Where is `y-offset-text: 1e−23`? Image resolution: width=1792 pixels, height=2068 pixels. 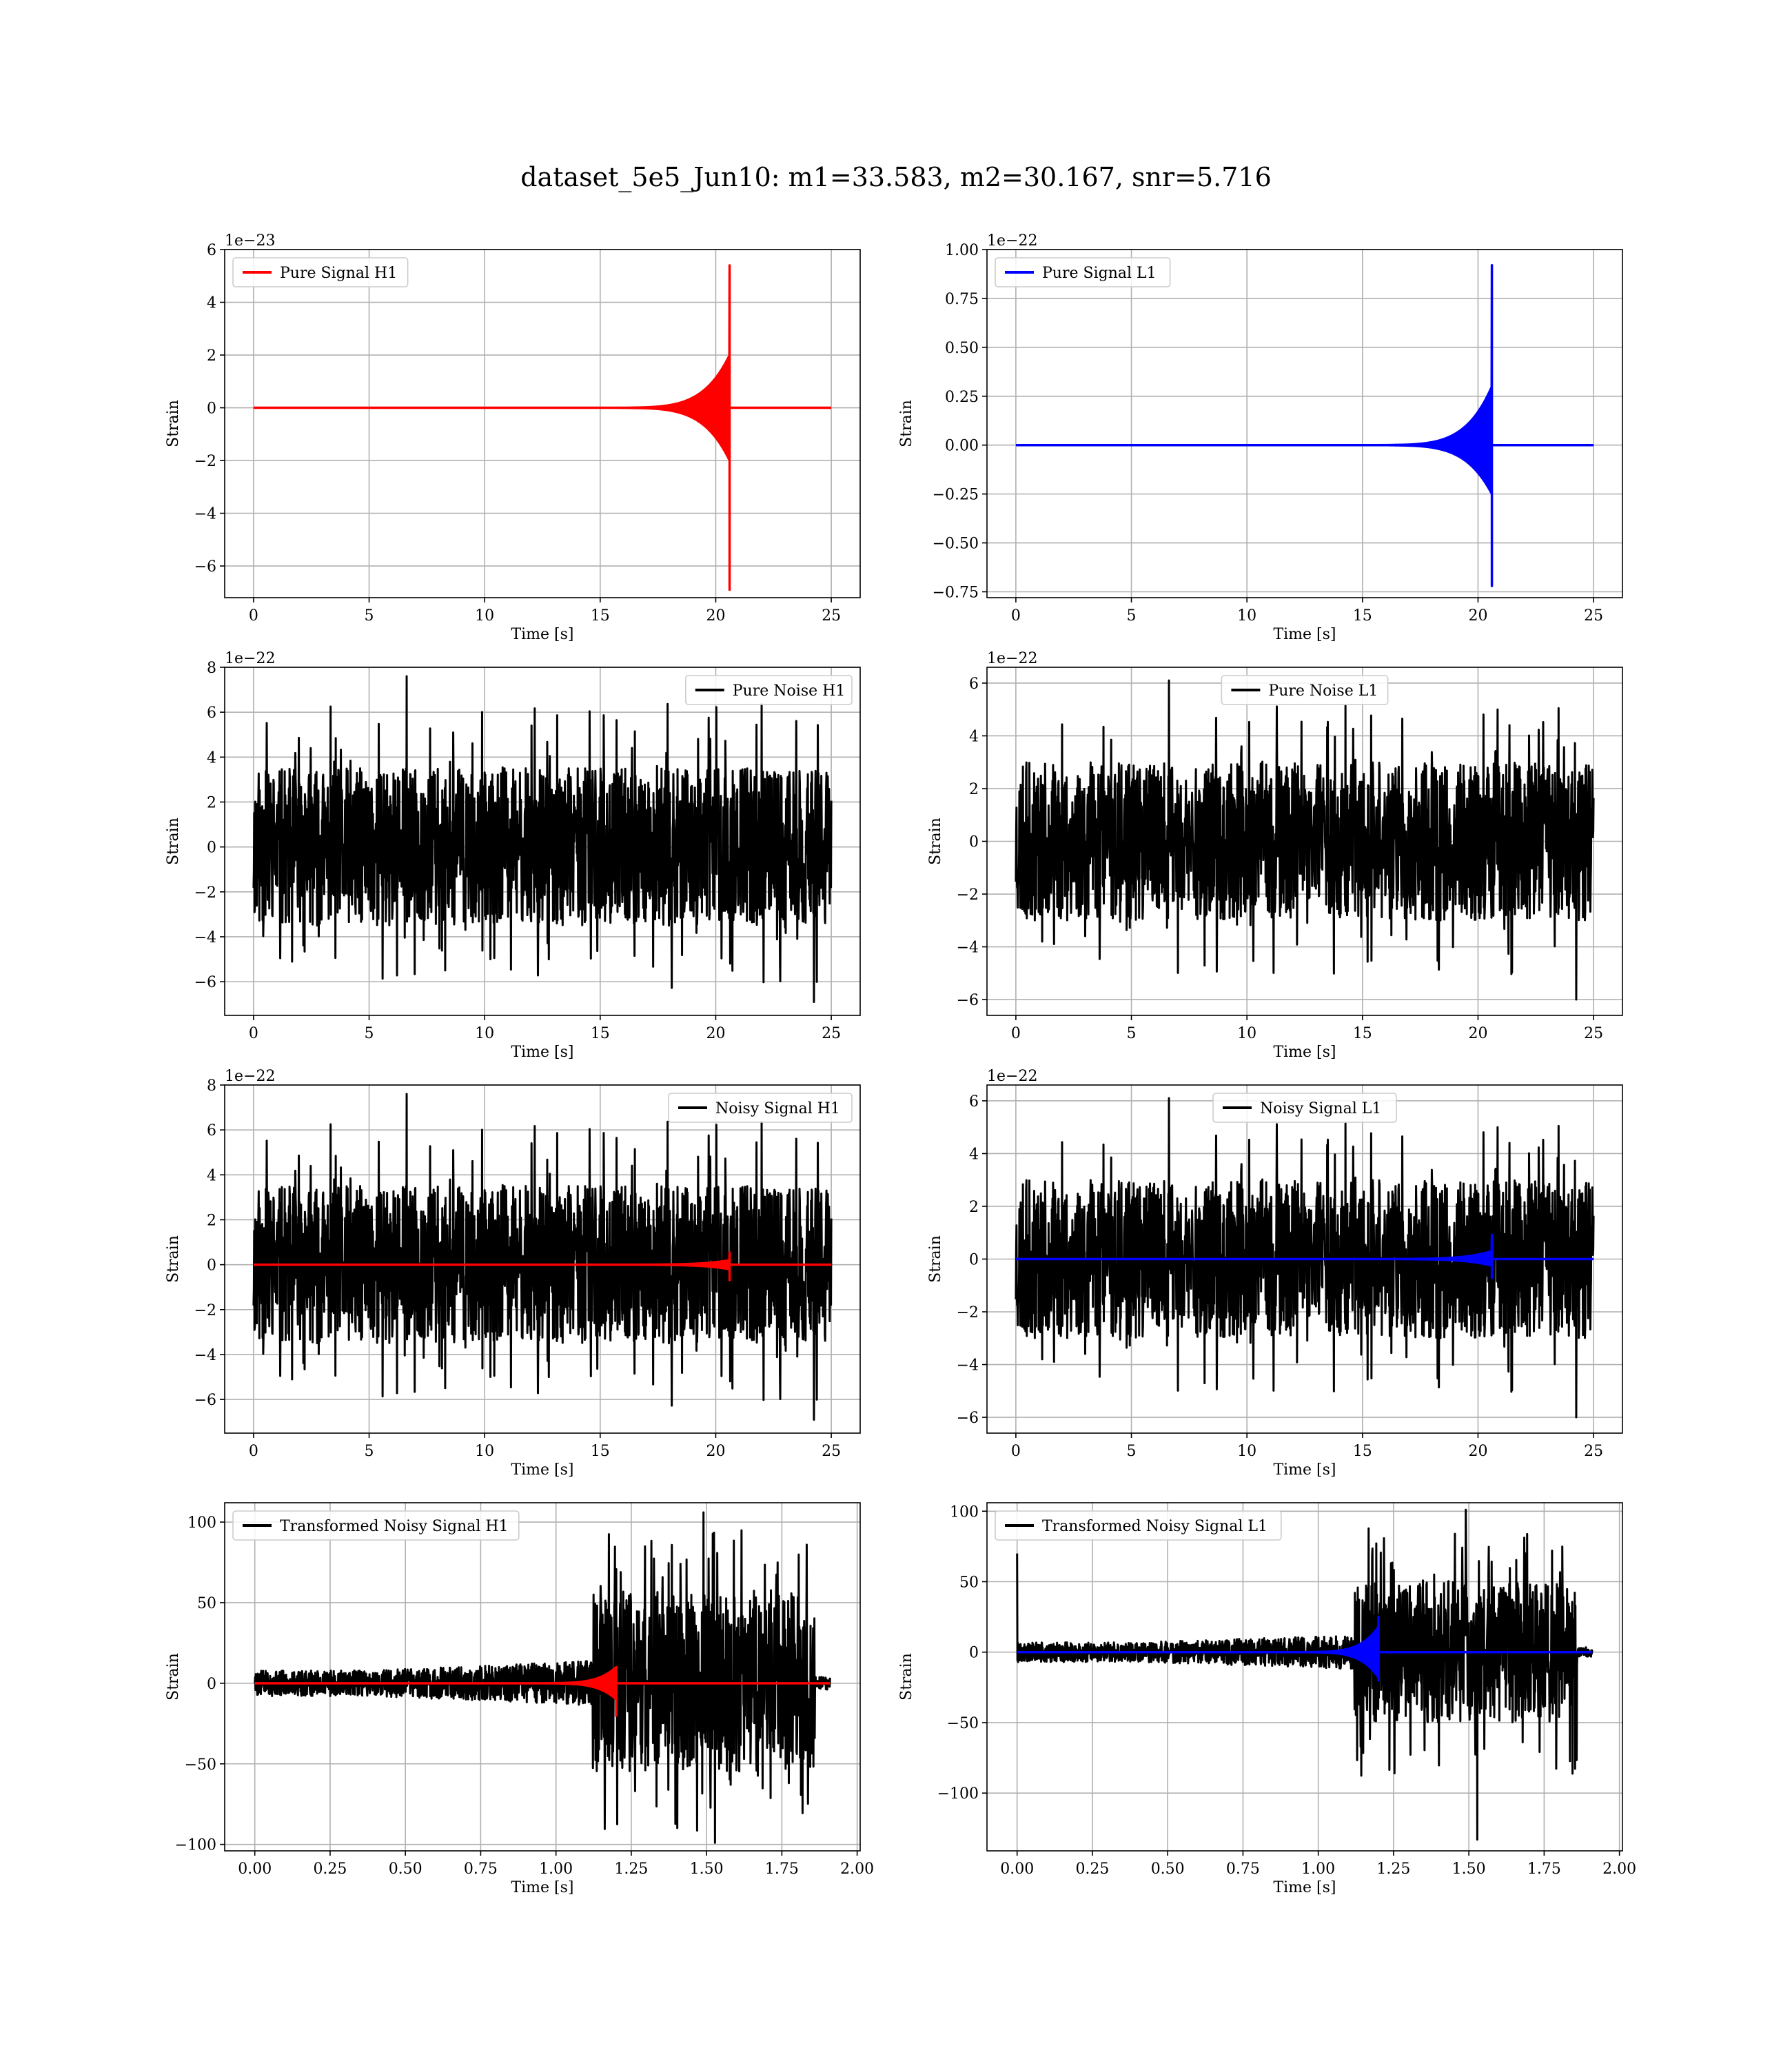 y-offset-text: 1e−23 is located at coordinates (250, 241).